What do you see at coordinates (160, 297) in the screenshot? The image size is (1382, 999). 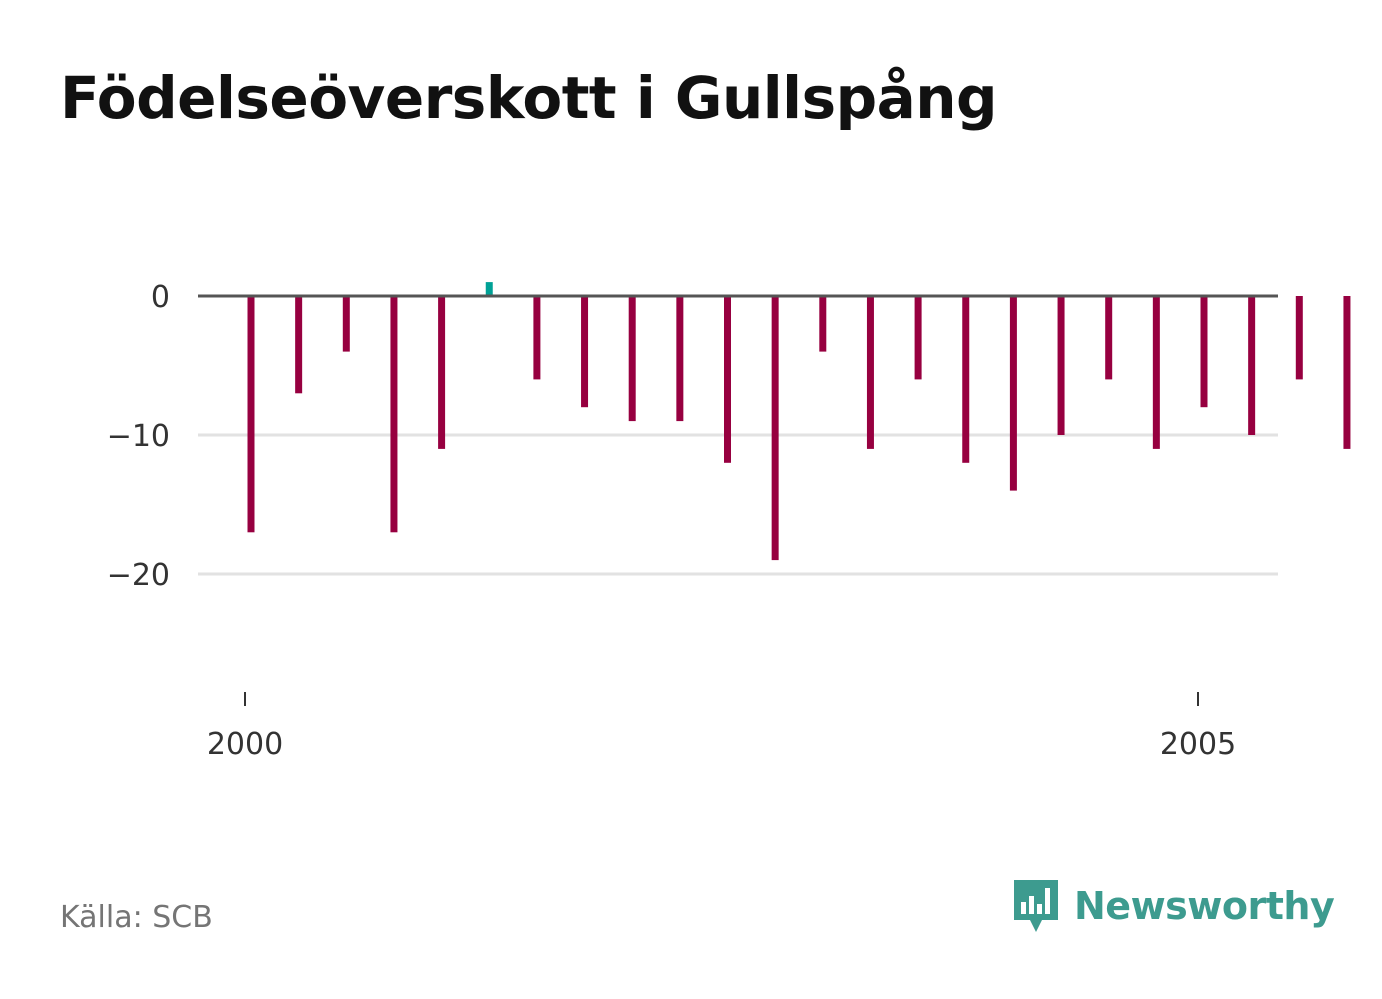 I see `y-tick-label: 0` at bounding box center [160, 297].